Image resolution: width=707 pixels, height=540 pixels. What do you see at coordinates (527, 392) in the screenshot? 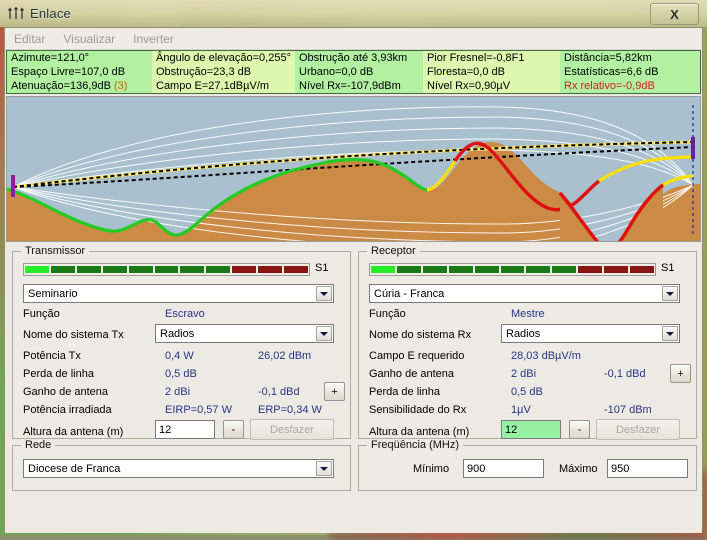
I see `rx-perda-v1: 0,5 dB` at bounding box center [527, 392].